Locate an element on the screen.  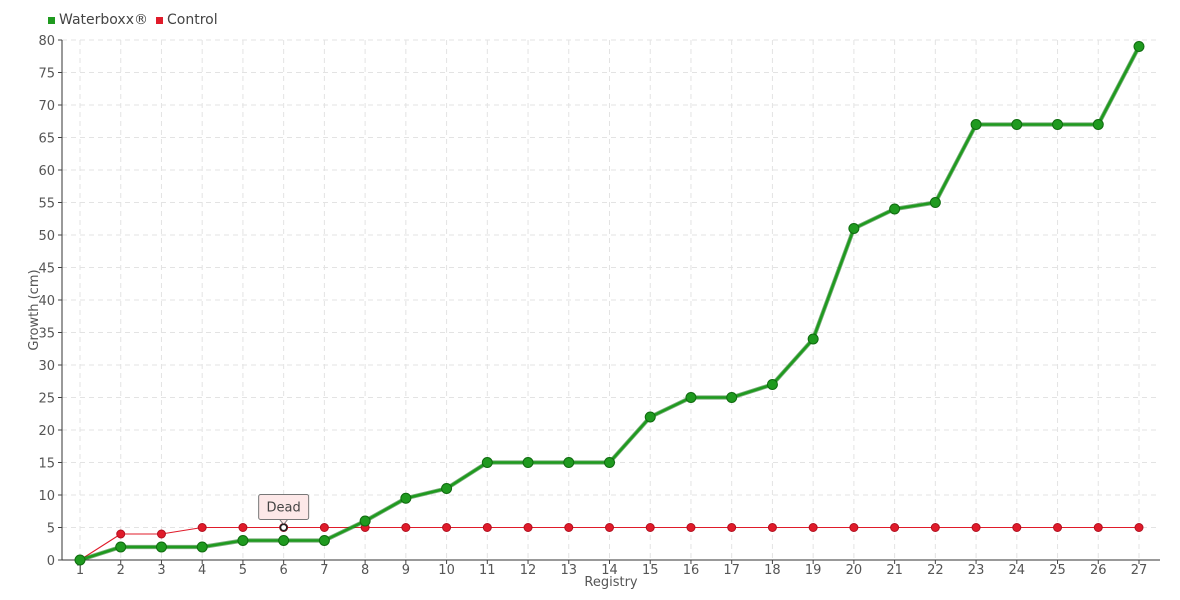
x-tick-label: 8 is located at coordinates (365, 570).